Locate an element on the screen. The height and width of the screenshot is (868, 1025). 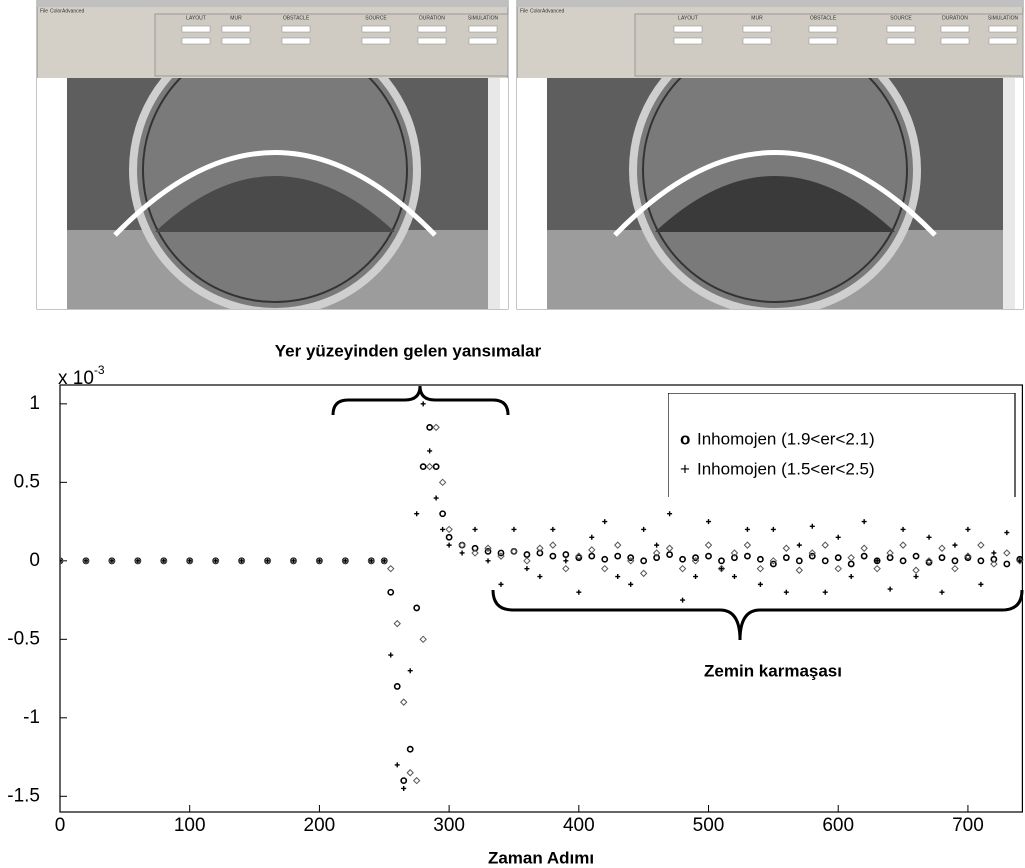
x-tick-label: 600 is located at coordinates (838, 825).